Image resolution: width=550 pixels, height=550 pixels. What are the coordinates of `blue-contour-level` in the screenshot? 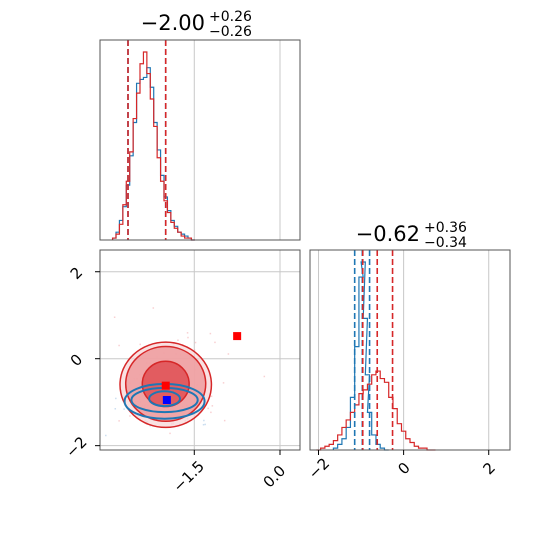 It's located at (164, 399).